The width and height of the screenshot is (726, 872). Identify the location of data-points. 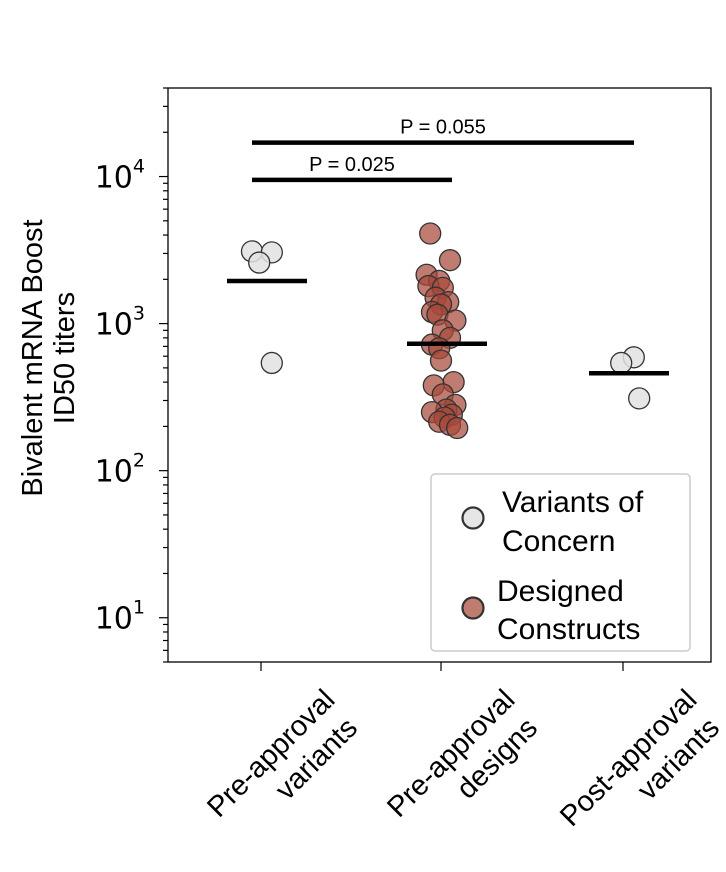
(445, 331).